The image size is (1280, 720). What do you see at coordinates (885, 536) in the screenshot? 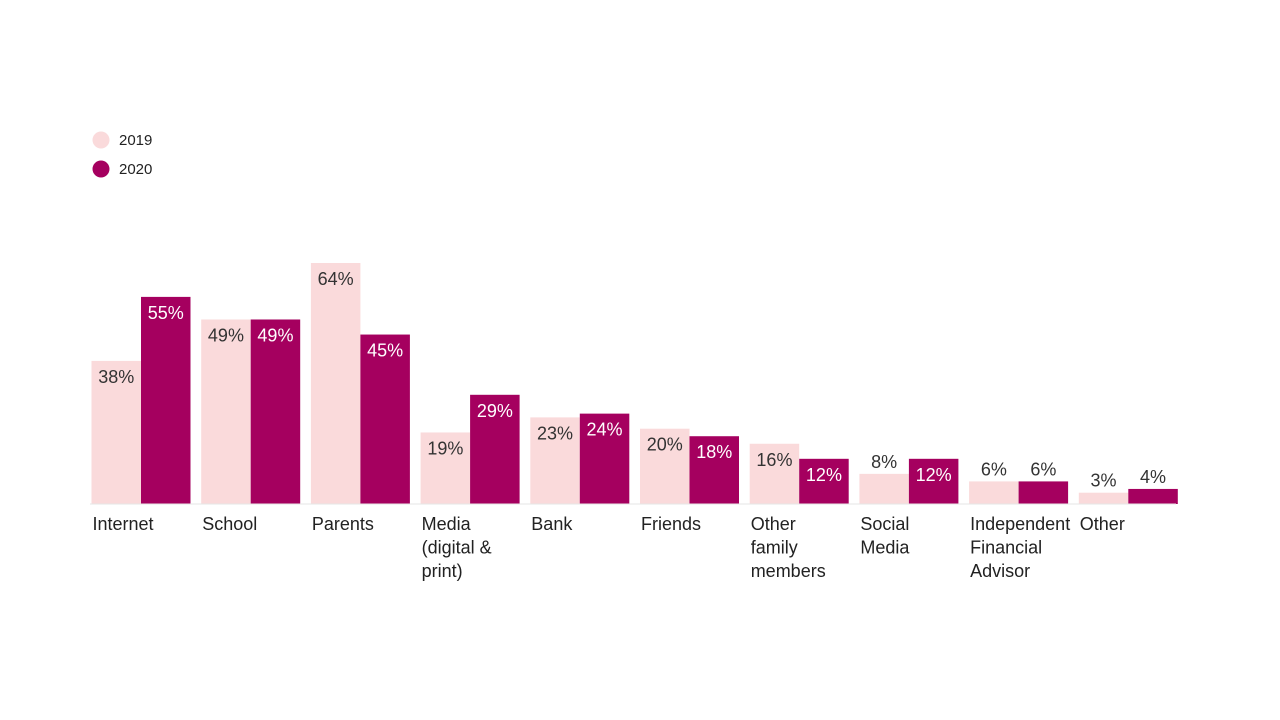
I see `category-label-social-media: Social Media` at bounding box center [885, 536].